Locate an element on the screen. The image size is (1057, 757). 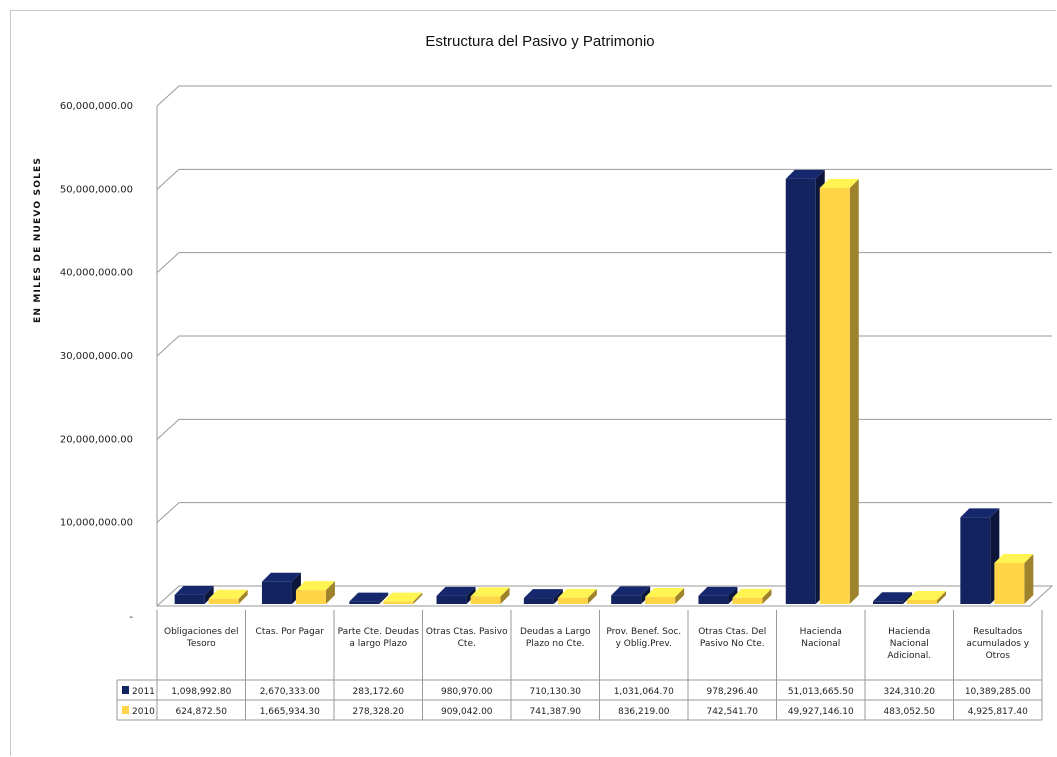
legend-label-2011: 2011 is located at coordinates (143, 692).